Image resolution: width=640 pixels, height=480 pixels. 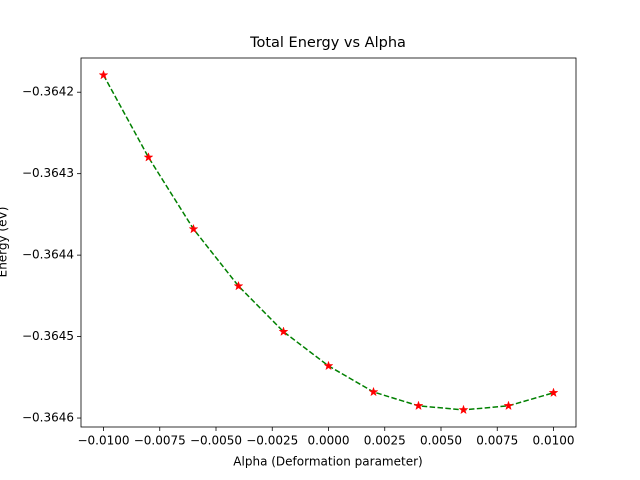 What do you see at coordinates (554, 441) in the screenshot?
I see `x-tick-label: 0.0100` at bounding box center [554, 441].